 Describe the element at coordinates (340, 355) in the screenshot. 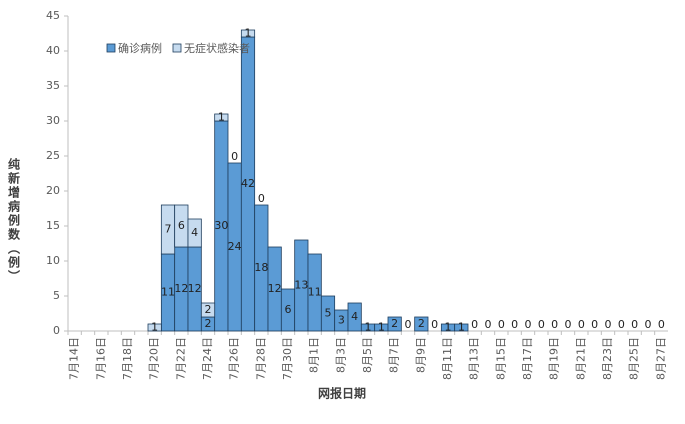

I see `x-tick-label: 8月3日` at that location.